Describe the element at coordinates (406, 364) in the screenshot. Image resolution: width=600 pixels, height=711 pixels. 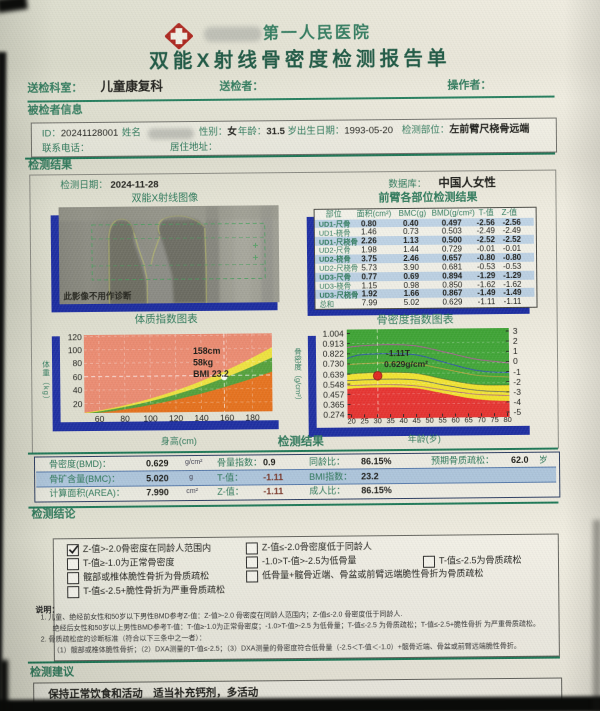
I see `svg-text: 0.629g/cm²` at that location.